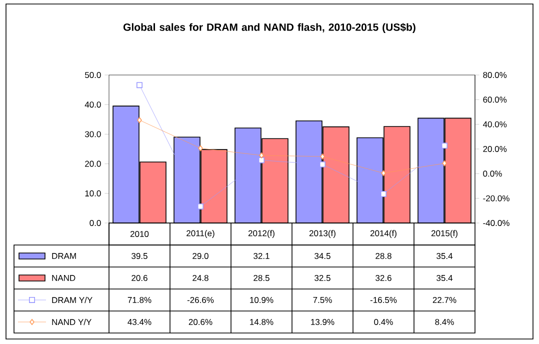 This screenshot has width=539, height=344. I want to click on data-label: 32.5, so click(322, 277).